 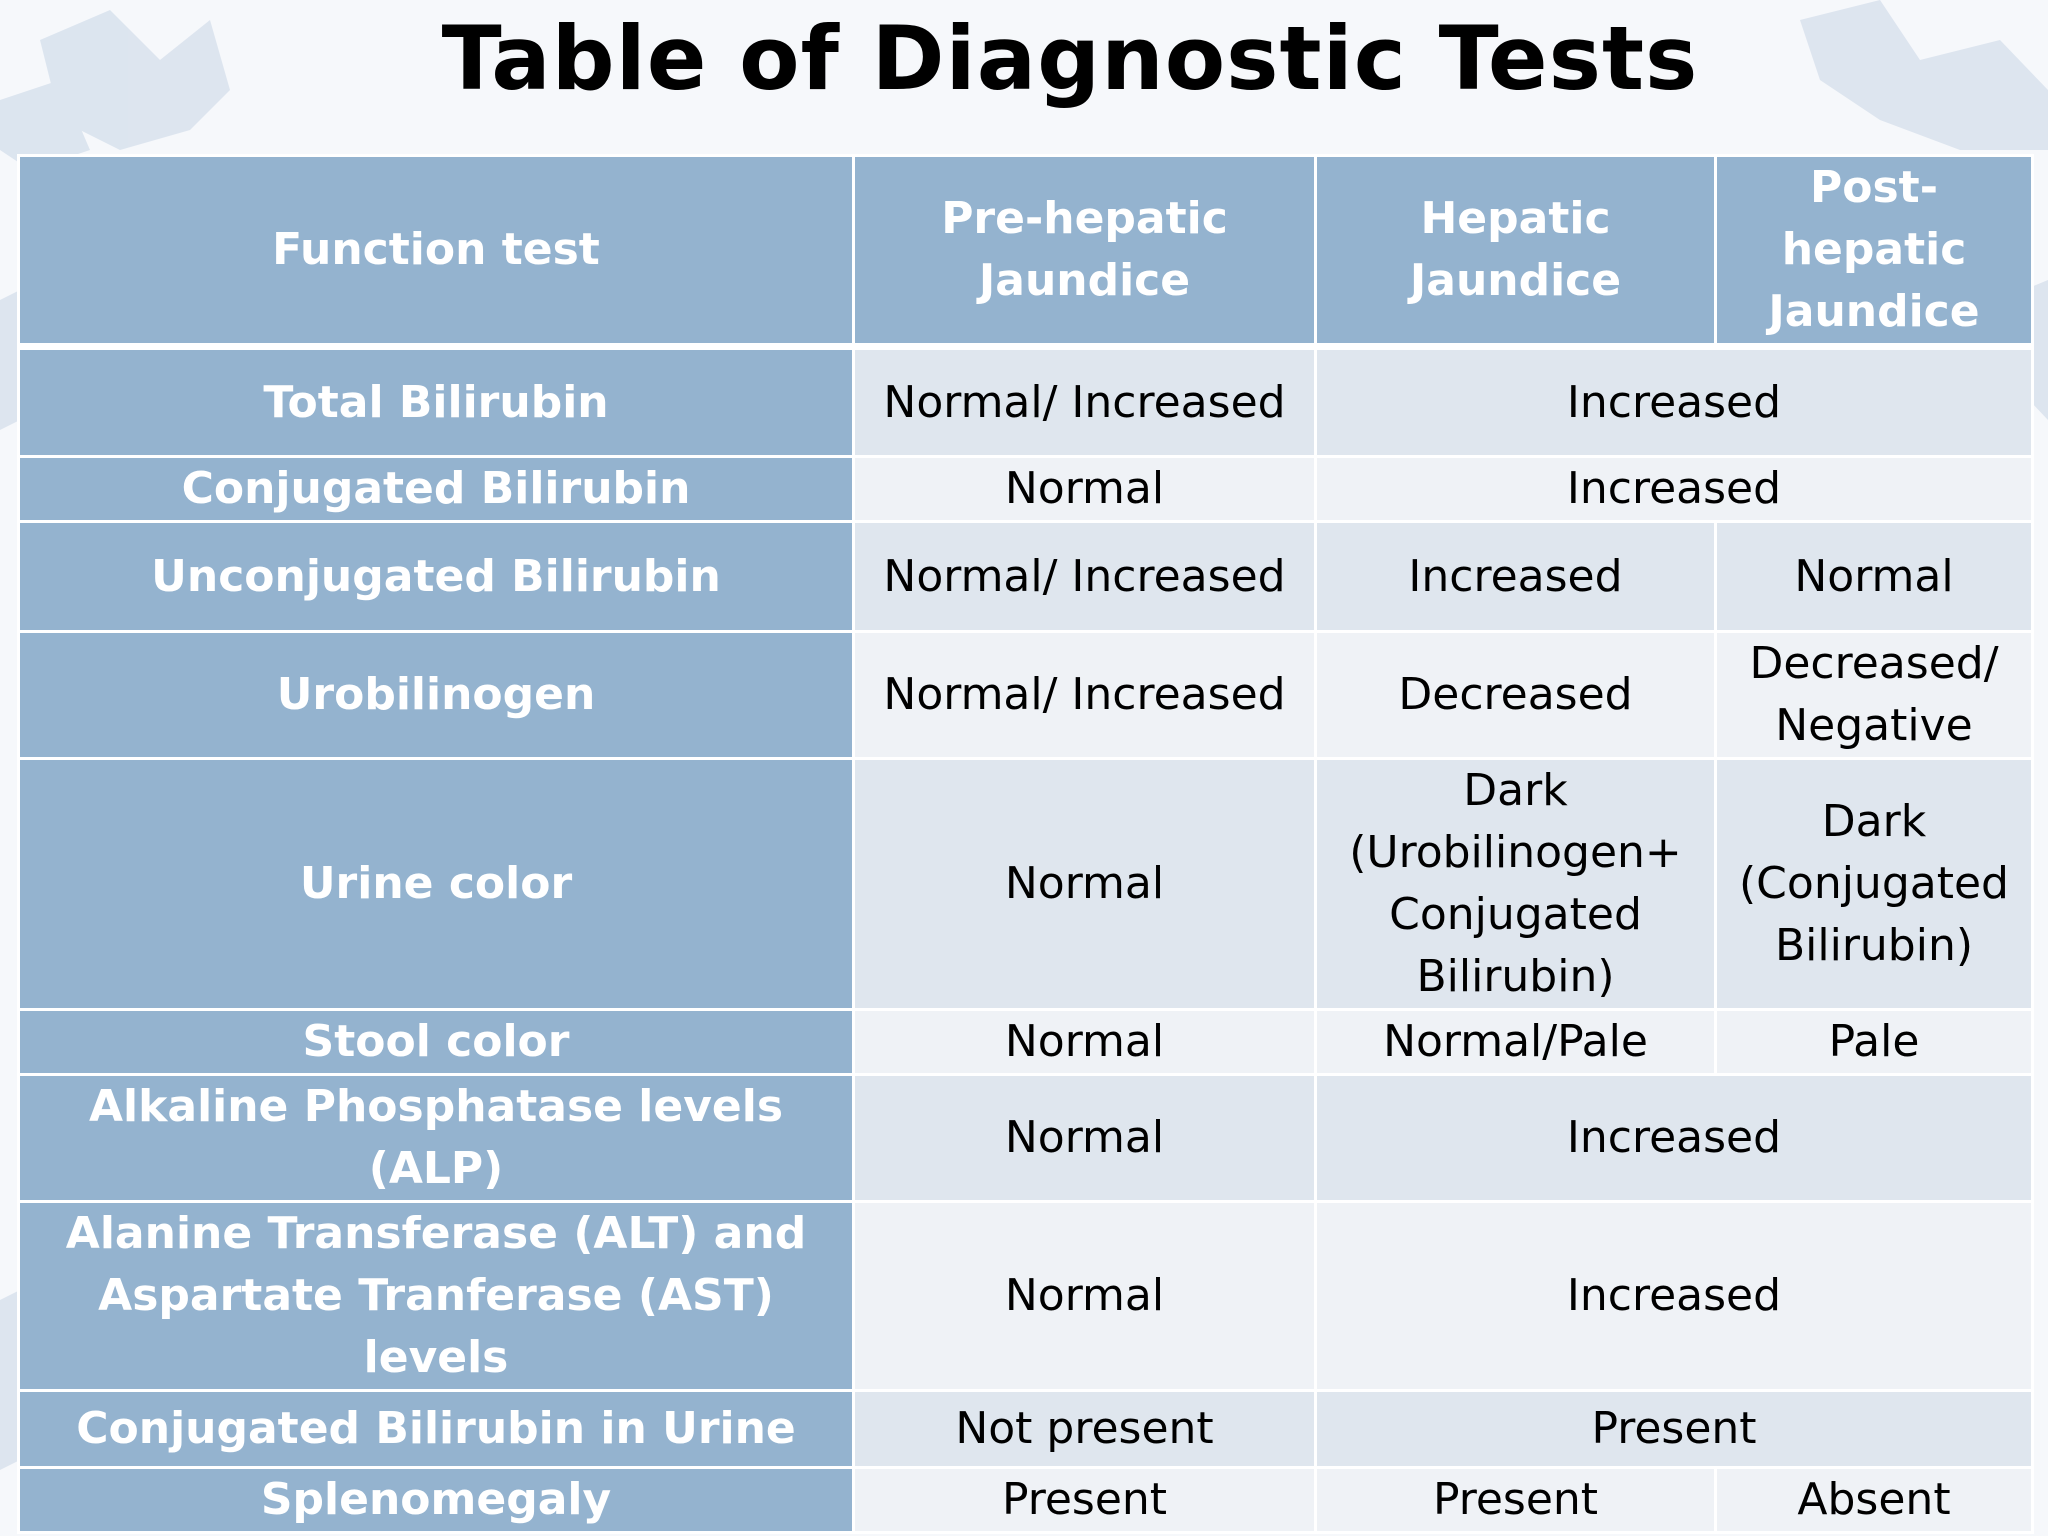 I want to click on table-row-splenomegaly: Splenomegaly Present Present Absent, so click(x=1025, y=1500).